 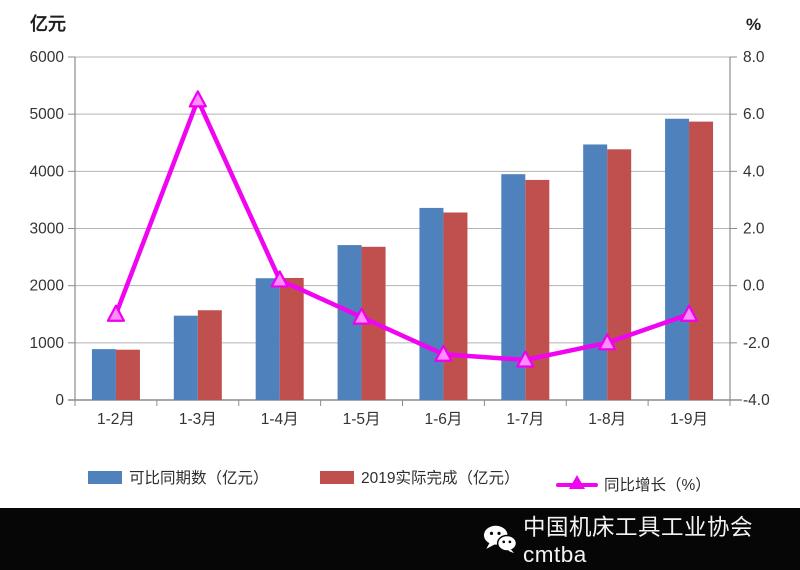 What do you see at coordinates (198, 419) in the screenshot?
I see `x-axis-label: 1-3月` at bounding box center [198, 419].